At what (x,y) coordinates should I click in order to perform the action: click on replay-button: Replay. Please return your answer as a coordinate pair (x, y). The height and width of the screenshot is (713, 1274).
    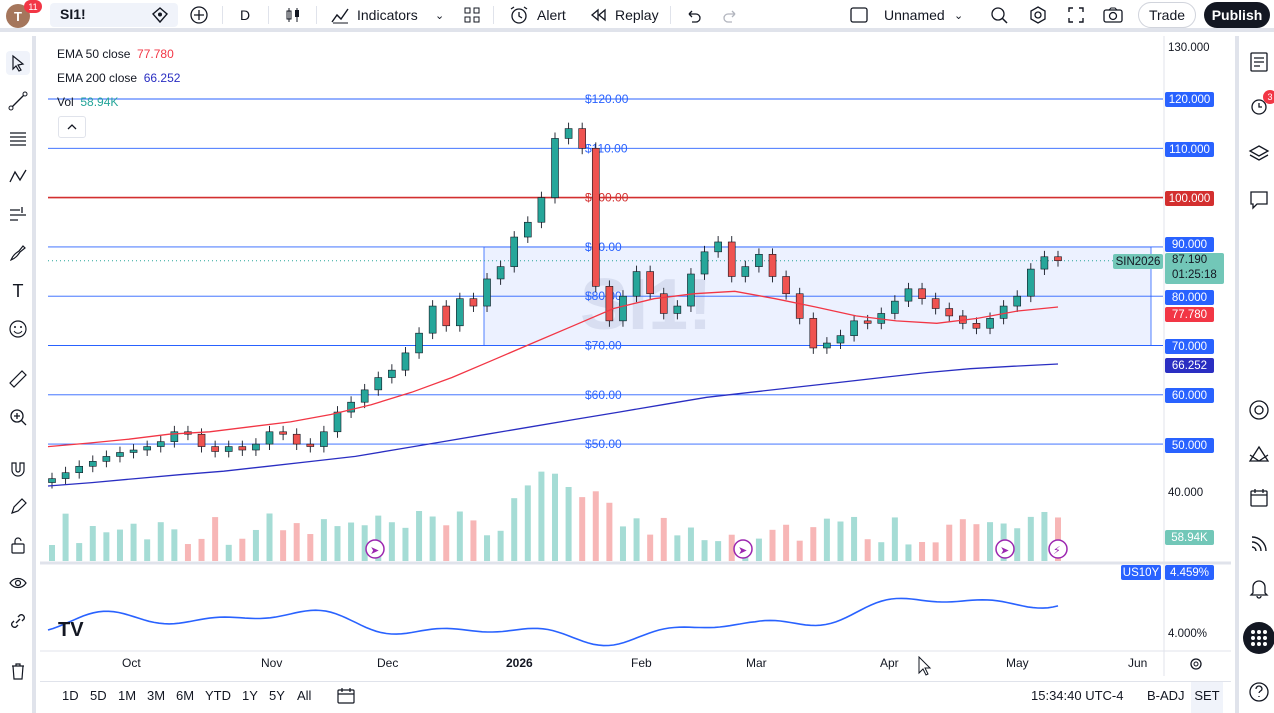
    Looking at the image, I should click on (637, 15).